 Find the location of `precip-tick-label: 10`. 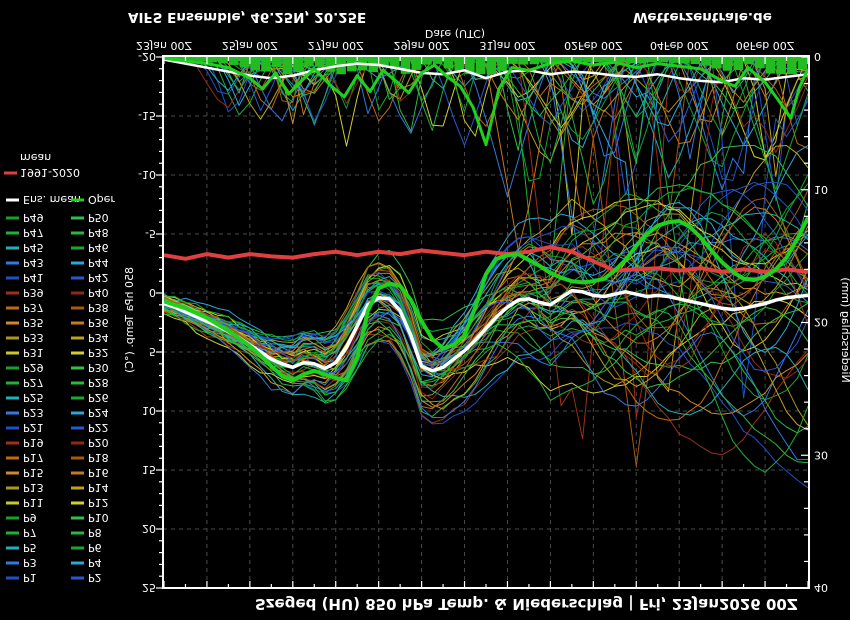

precip-tick-label: 10 is located at coordinates (821, 189).